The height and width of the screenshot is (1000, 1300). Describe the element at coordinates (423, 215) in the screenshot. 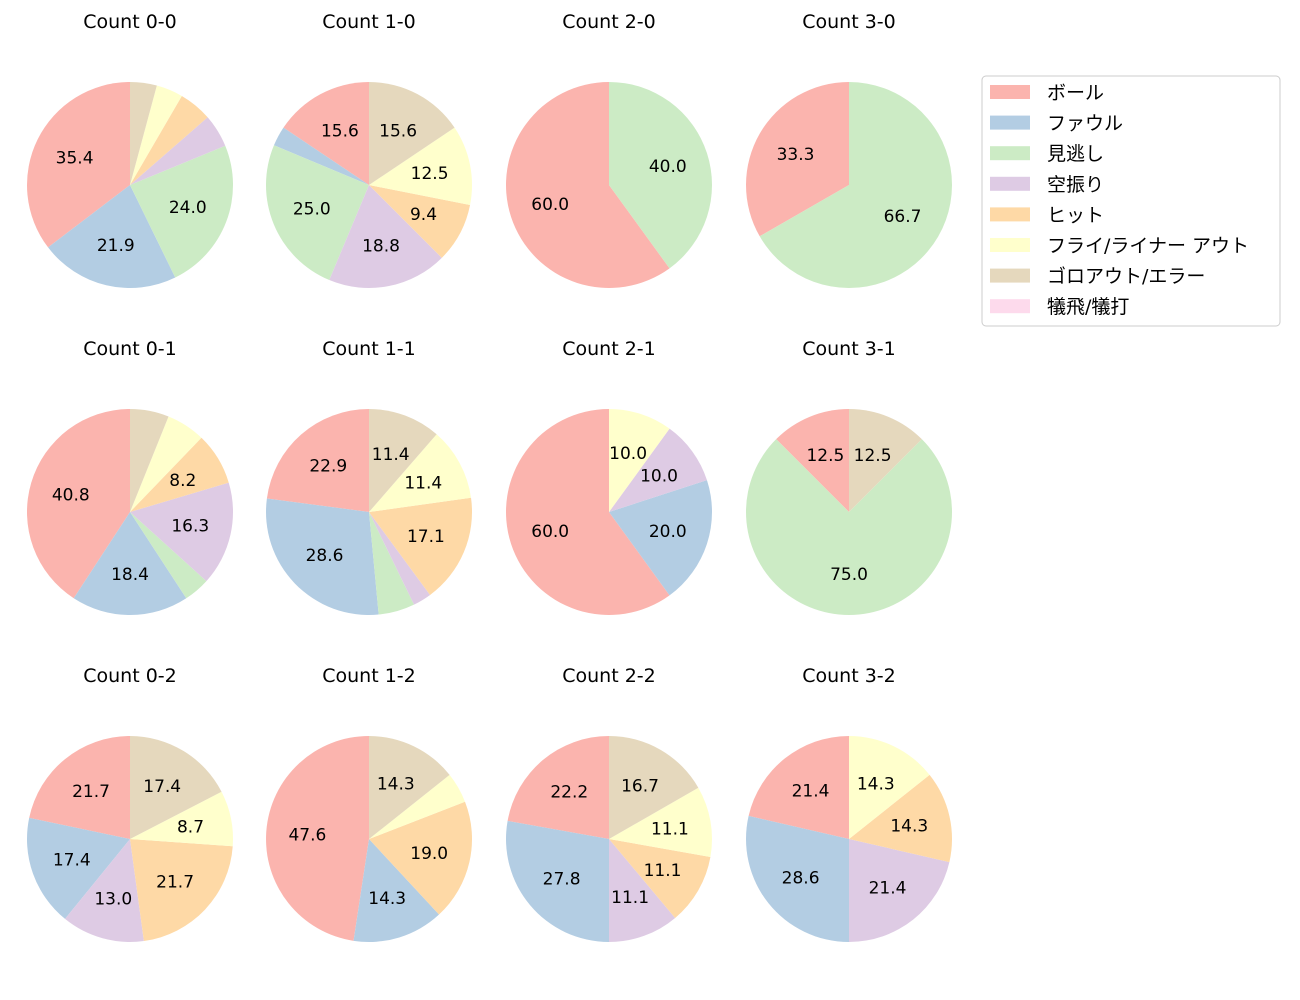

I see `pie-label: 9.4` at that location.